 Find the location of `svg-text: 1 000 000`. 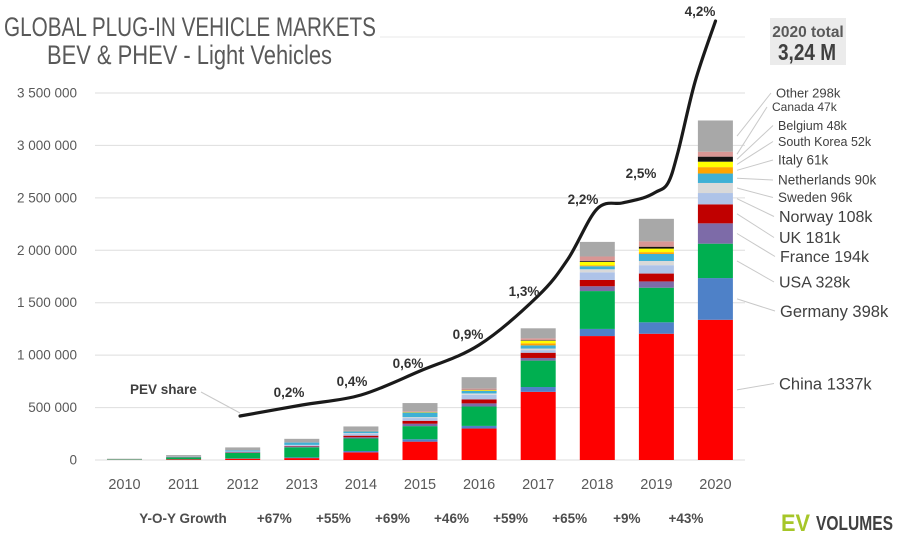

svg-text: 1 000 000 is located at coordinates (47, 355).